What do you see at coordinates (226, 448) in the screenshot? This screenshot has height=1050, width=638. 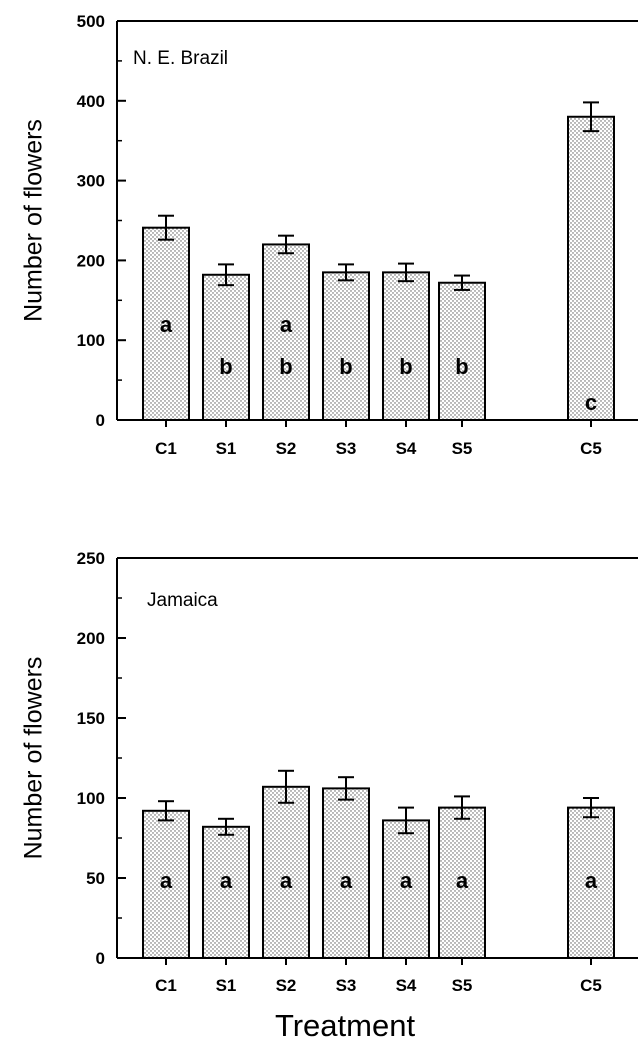 I see `panel1-category-label: S1` at bounding box center [226, 448].